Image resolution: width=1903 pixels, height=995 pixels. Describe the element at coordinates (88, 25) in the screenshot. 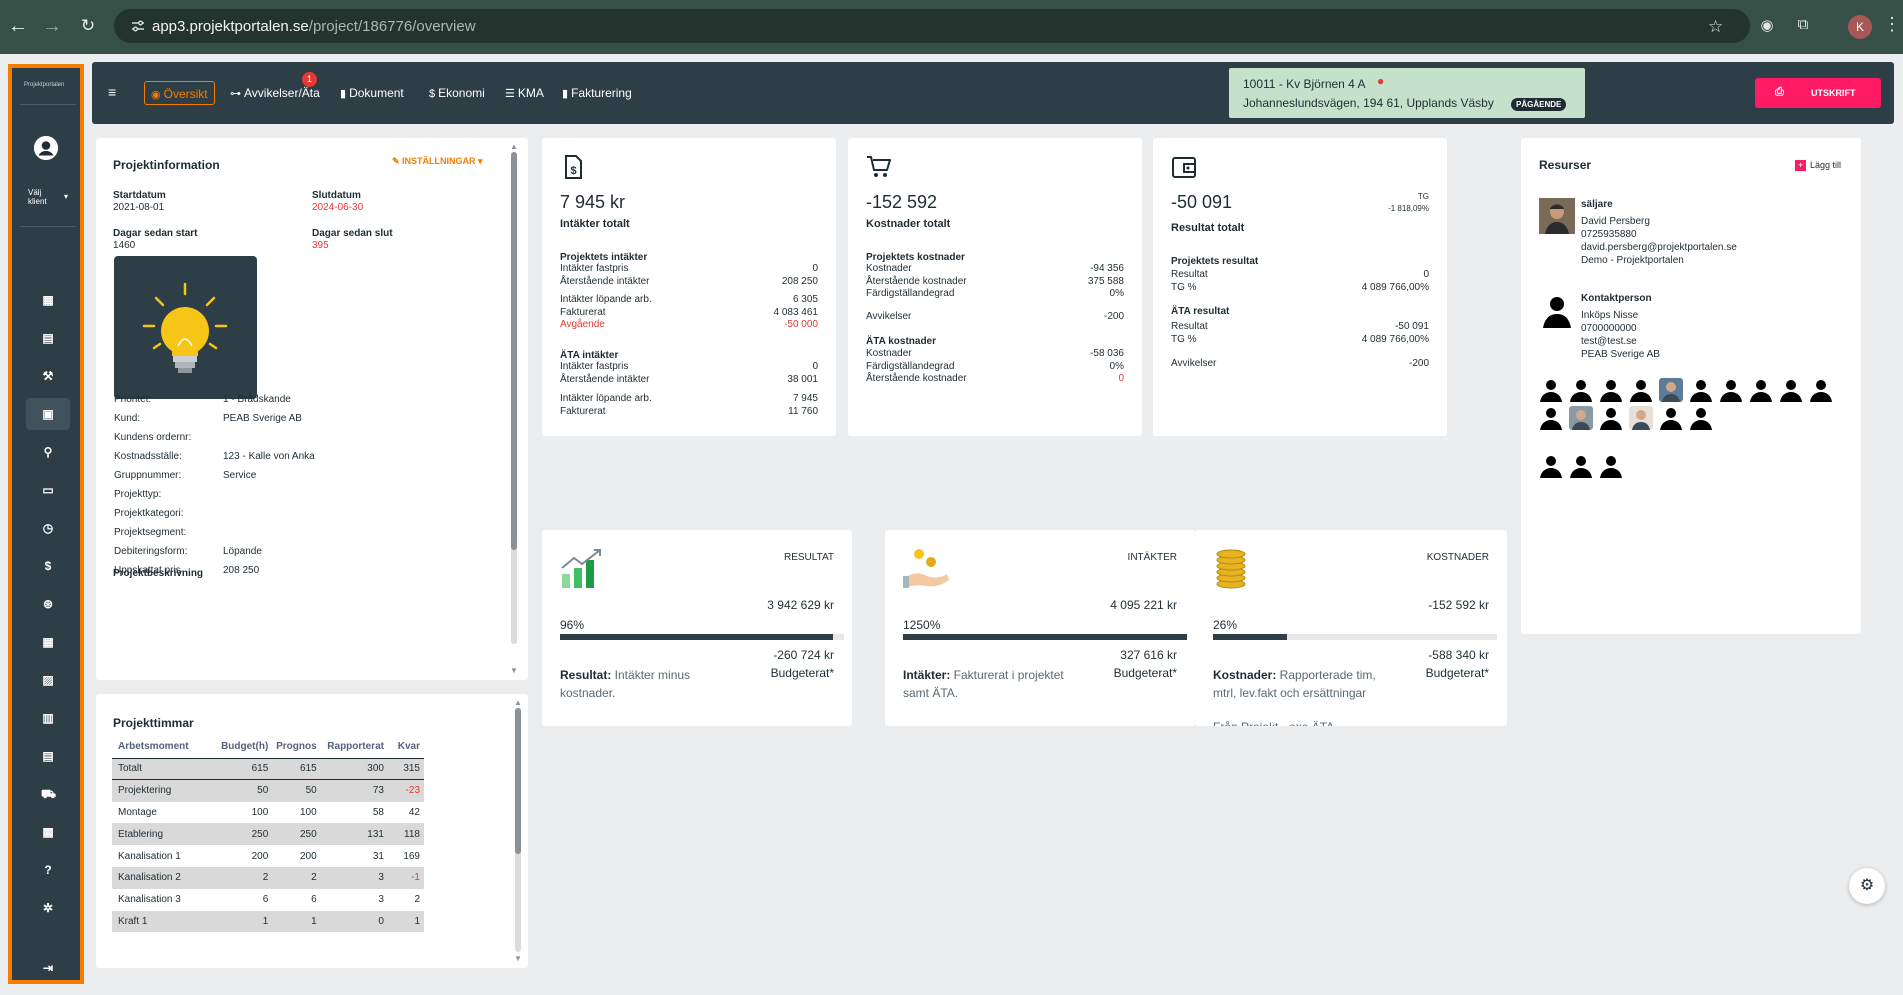

I see `reload-icon: ↻` at that location.